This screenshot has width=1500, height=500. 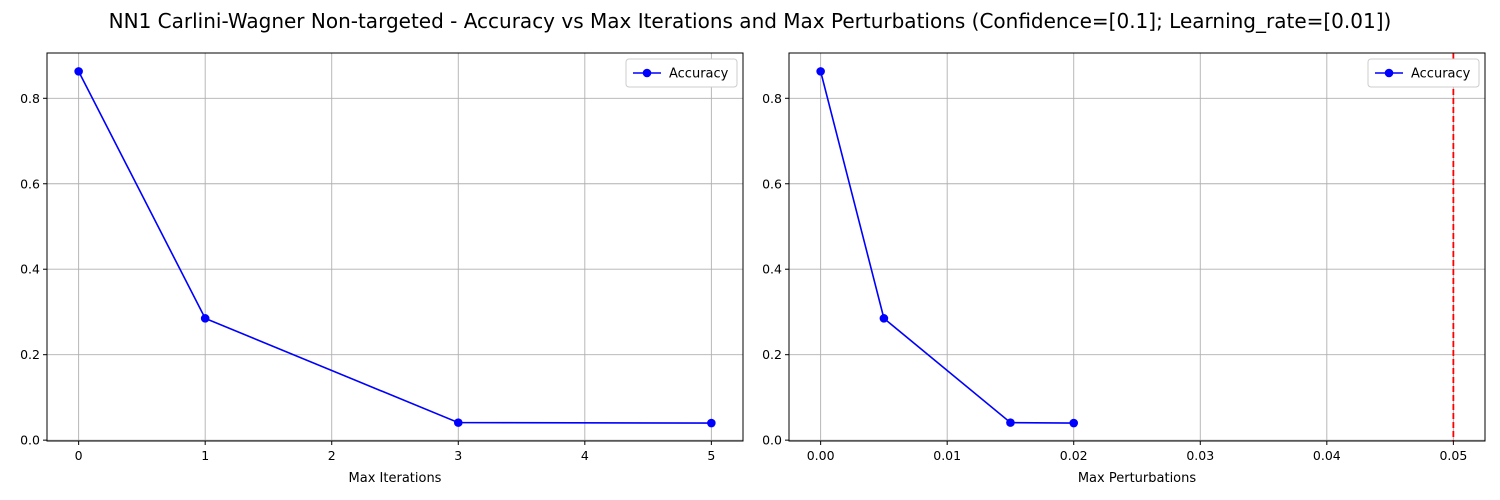 What do you see at coordinates (1137, 478) in the screenshot?
I see `x-axis-label: Max Perturbations` at bounding box center [1137, 478].